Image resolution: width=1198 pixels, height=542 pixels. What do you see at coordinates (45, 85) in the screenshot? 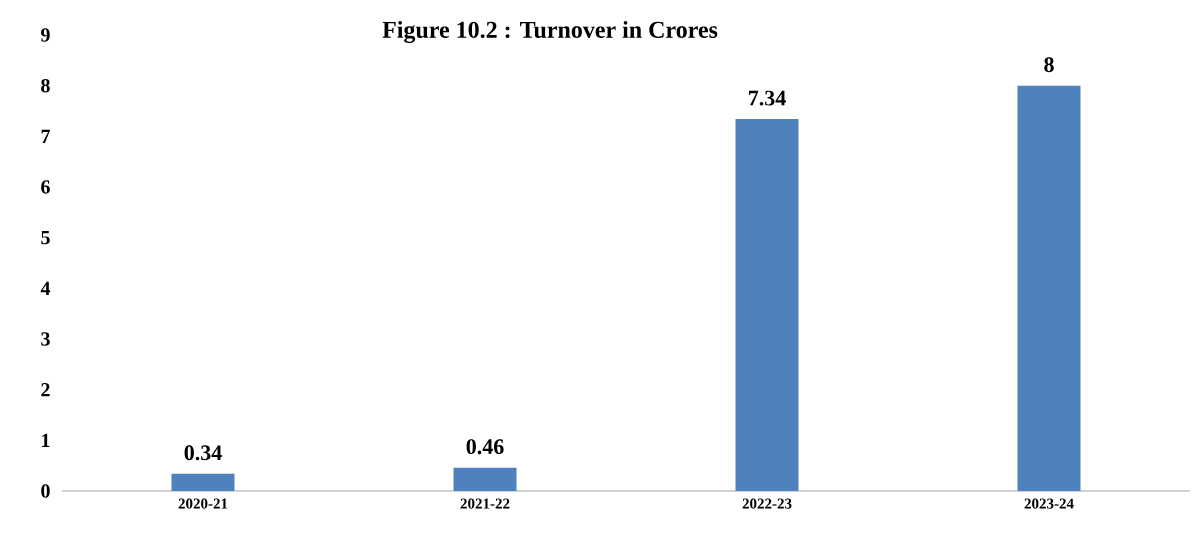
I see `y-tick-label: 8` at bounding box center [45, 85].